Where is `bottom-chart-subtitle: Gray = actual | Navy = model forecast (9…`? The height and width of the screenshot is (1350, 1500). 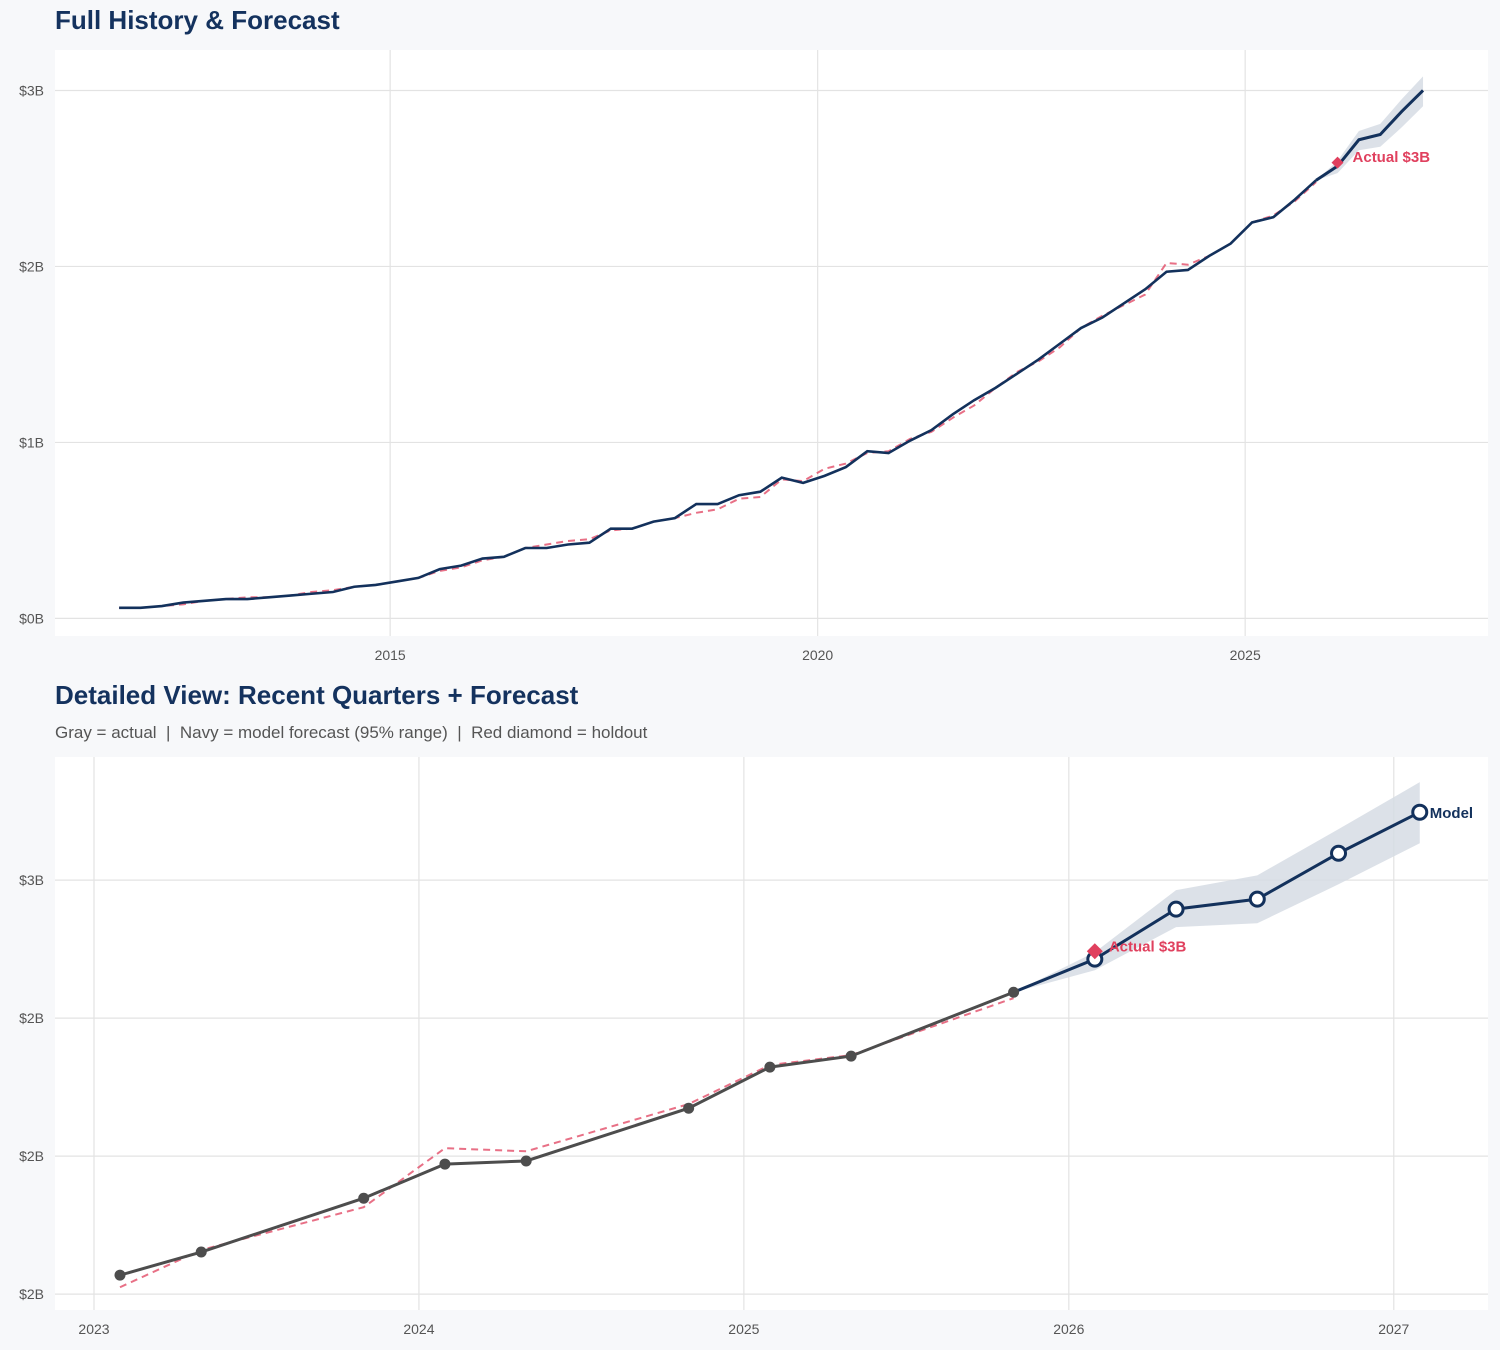 bottom-chart-subtitle: Gray = actual | Navy = model forecast (9… is located at coordinates (351, 732).